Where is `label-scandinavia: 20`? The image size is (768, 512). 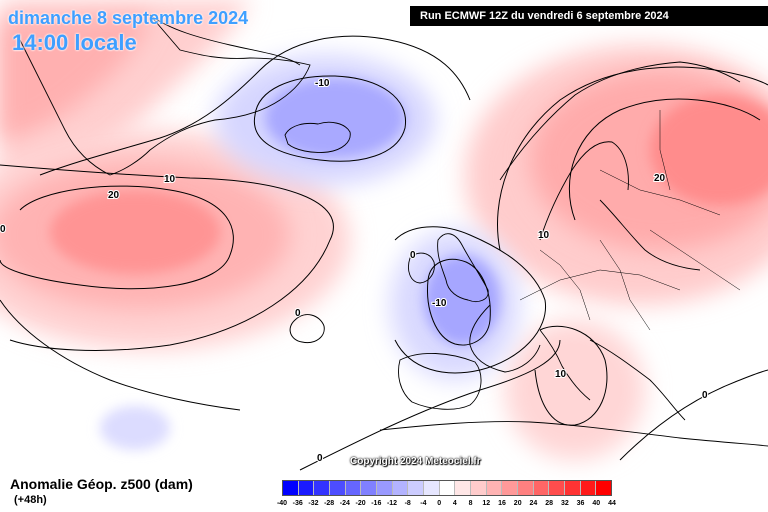 label-scandinavia: 20 is located at coordinates (660, 178).